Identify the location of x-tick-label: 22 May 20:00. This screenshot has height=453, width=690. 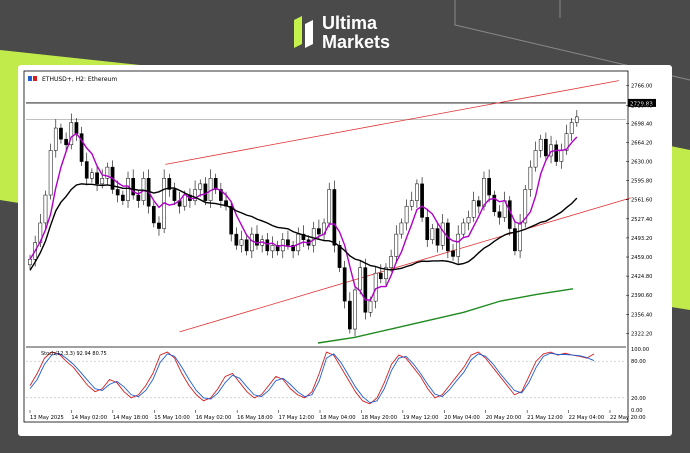
(628, 418).